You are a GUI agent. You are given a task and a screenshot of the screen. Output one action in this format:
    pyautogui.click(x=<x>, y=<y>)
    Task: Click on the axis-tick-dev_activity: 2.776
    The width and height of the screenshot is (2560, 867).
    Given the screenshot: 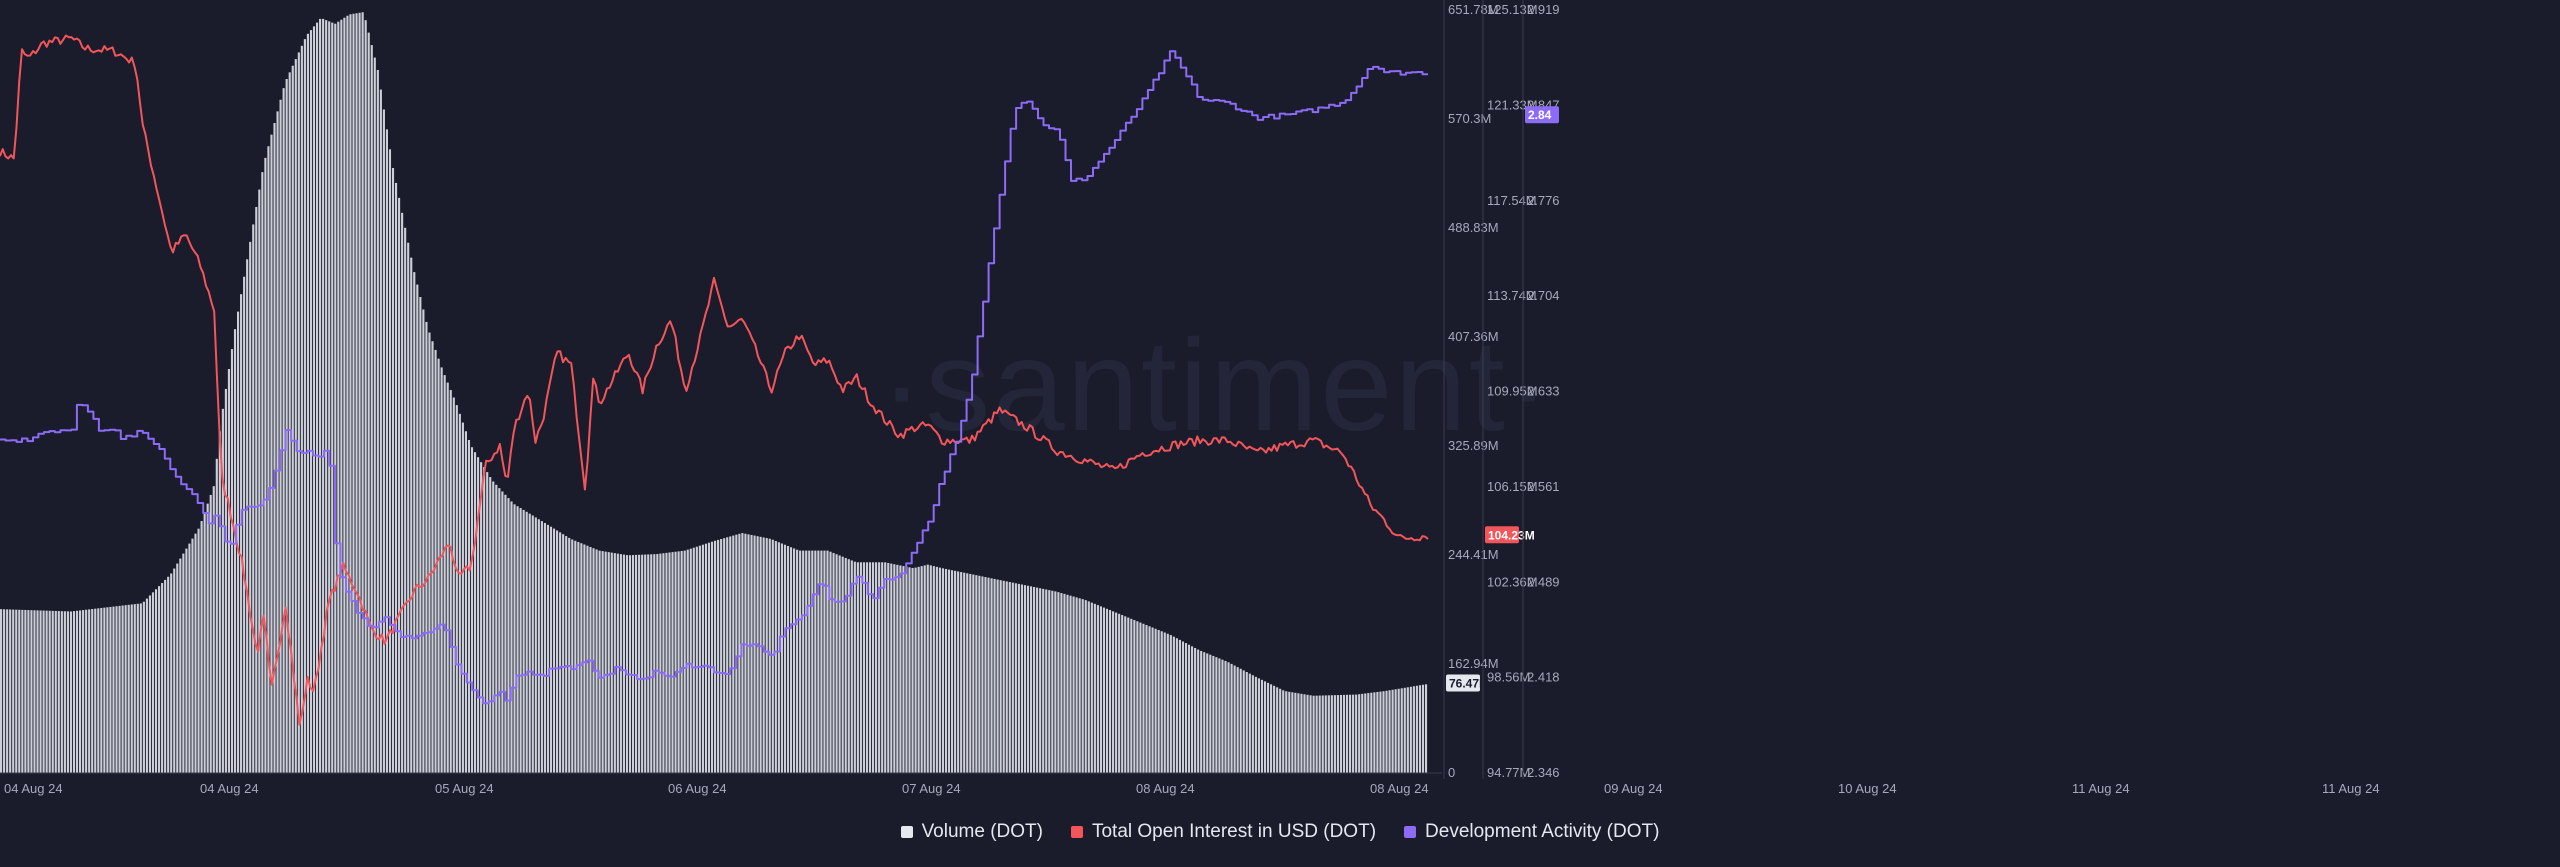 What is the action you would take?
    pyautogui.click(x=1543, y=200)
    